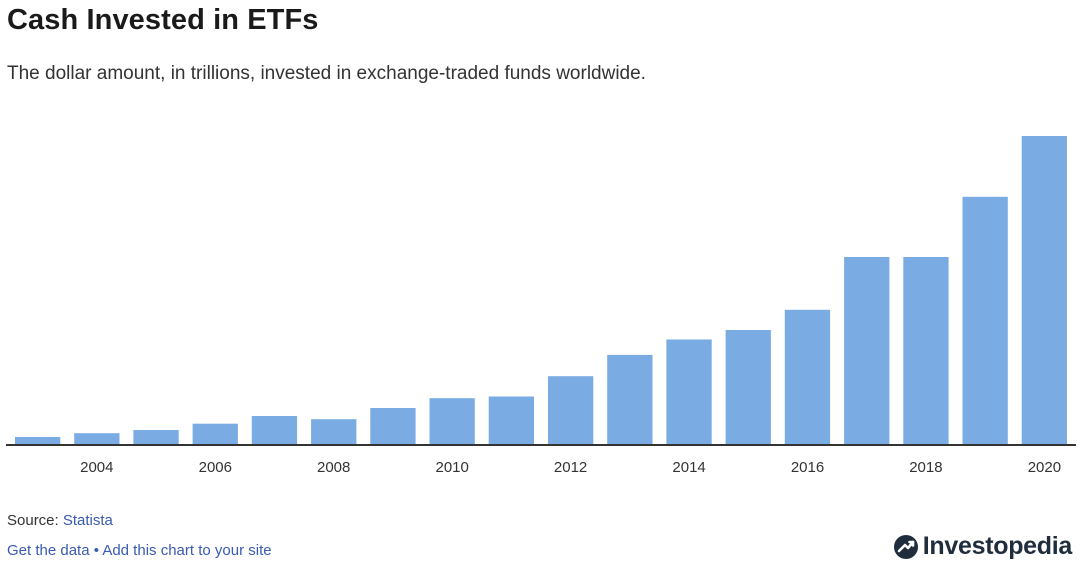 The image size is (1080, 567). What do you see at coordinates (215, 467) in the screenshot?
I see `x-tick-label-2006: 2006` at bounding box center [215, 467].